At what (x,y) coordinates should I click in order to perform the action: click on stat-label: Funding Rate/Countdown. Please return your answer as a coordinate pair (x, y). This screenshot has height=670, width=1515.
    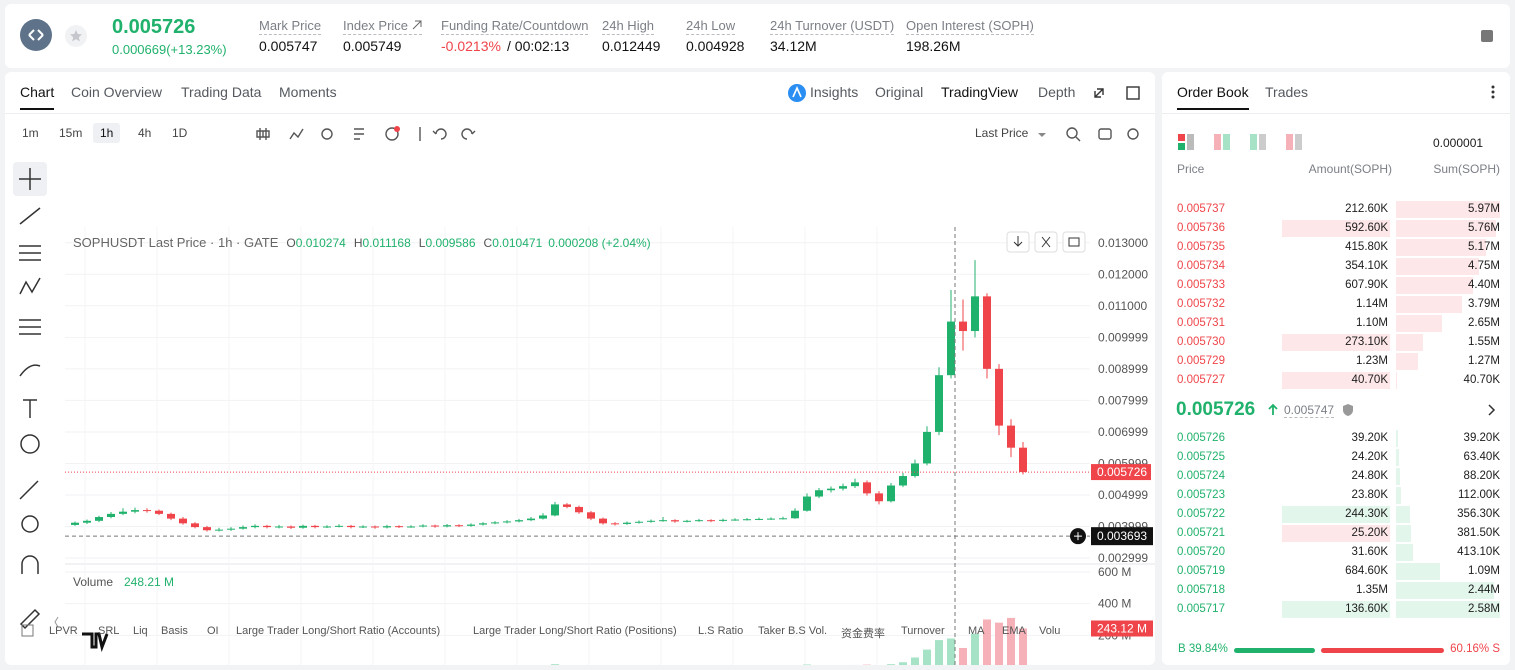
    Looking at the image, I should click on (515, 26).